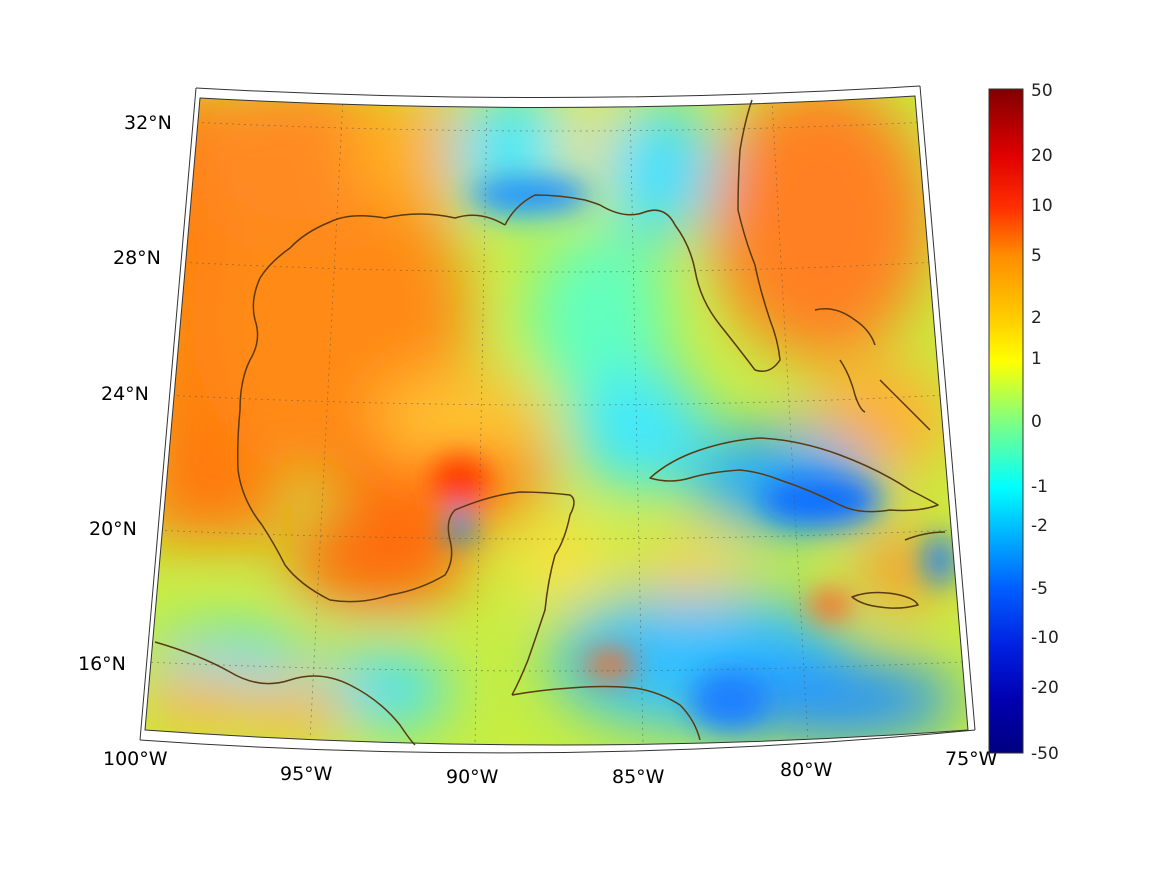 The height and width of the screenshot is (875, 1167). Describe the element at coordinates (1042, 91) in the screenshot. I see `colorbar-tick: 50` at that location.